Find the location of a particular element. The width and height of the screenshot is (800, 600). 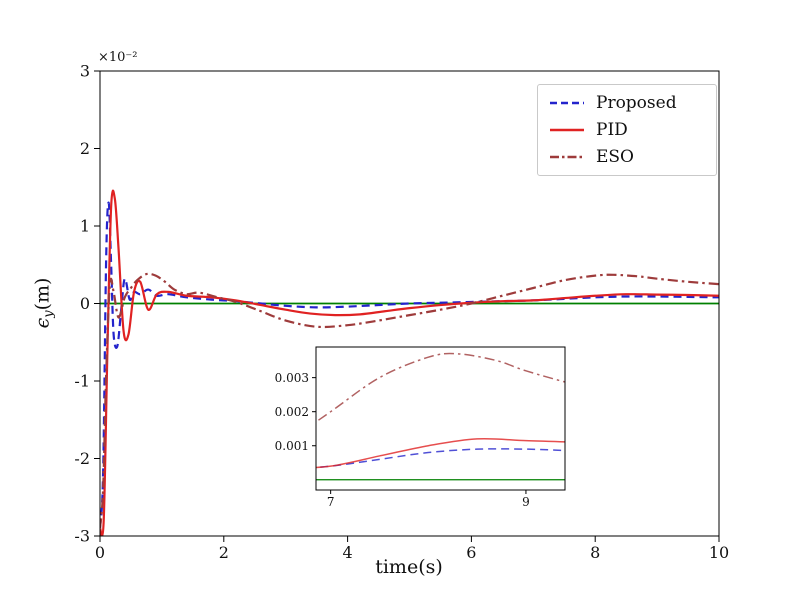

x-tick-label: 4 is located at coordinates (348, 552).